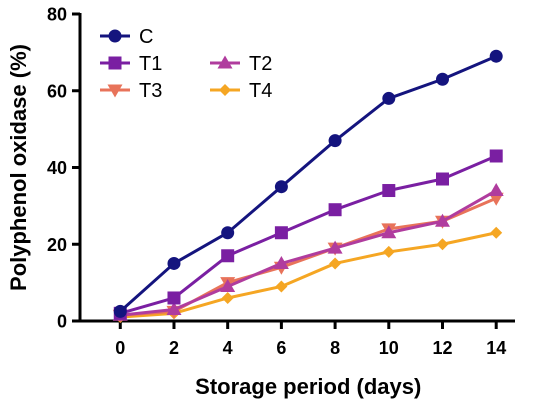 This screenshot has height=410, width=550. What do you see at coordinates (150, 64) in the screenshot?
I see `legend-label: T1` at bounding box center [150, 64].